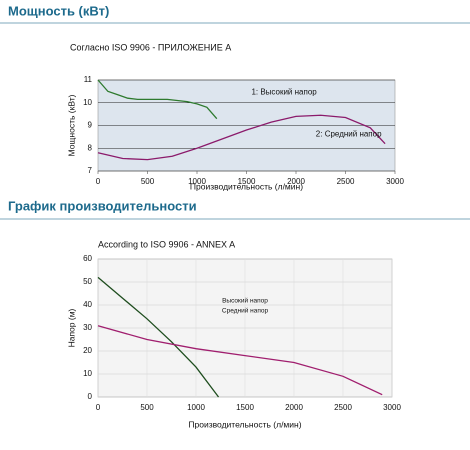 This screenshot has height=450, width=470. What do you see at coordinates (245, 301) in the screenshot?
I see `legend-label: Высокий напор` at bounding box center [245, 301].